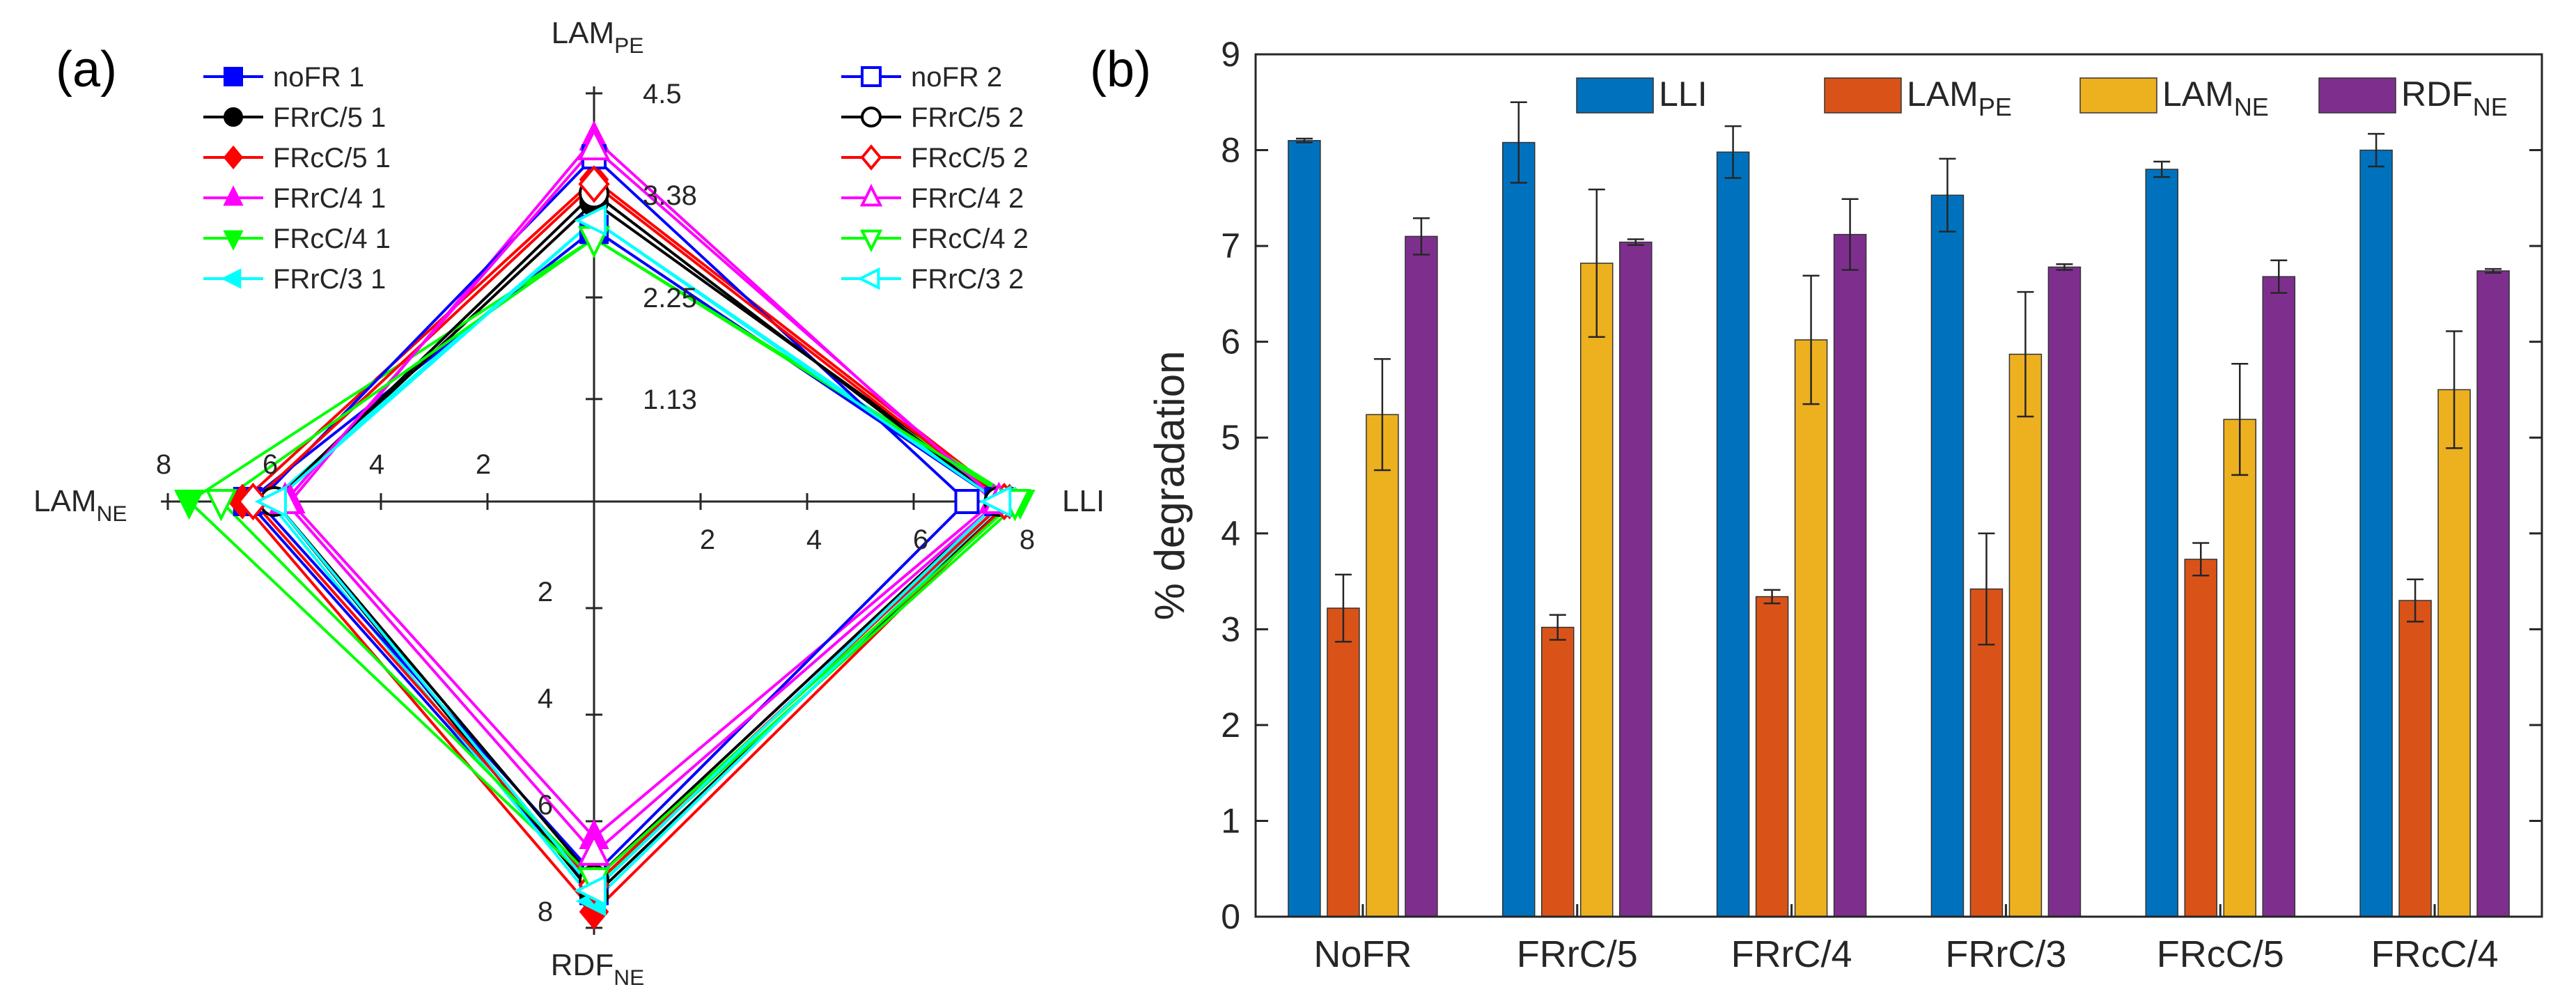  Describe the element at coordinates (968, 279) in the screenshot. I see `radar-legend-label: FRrC/3 2` at that location.